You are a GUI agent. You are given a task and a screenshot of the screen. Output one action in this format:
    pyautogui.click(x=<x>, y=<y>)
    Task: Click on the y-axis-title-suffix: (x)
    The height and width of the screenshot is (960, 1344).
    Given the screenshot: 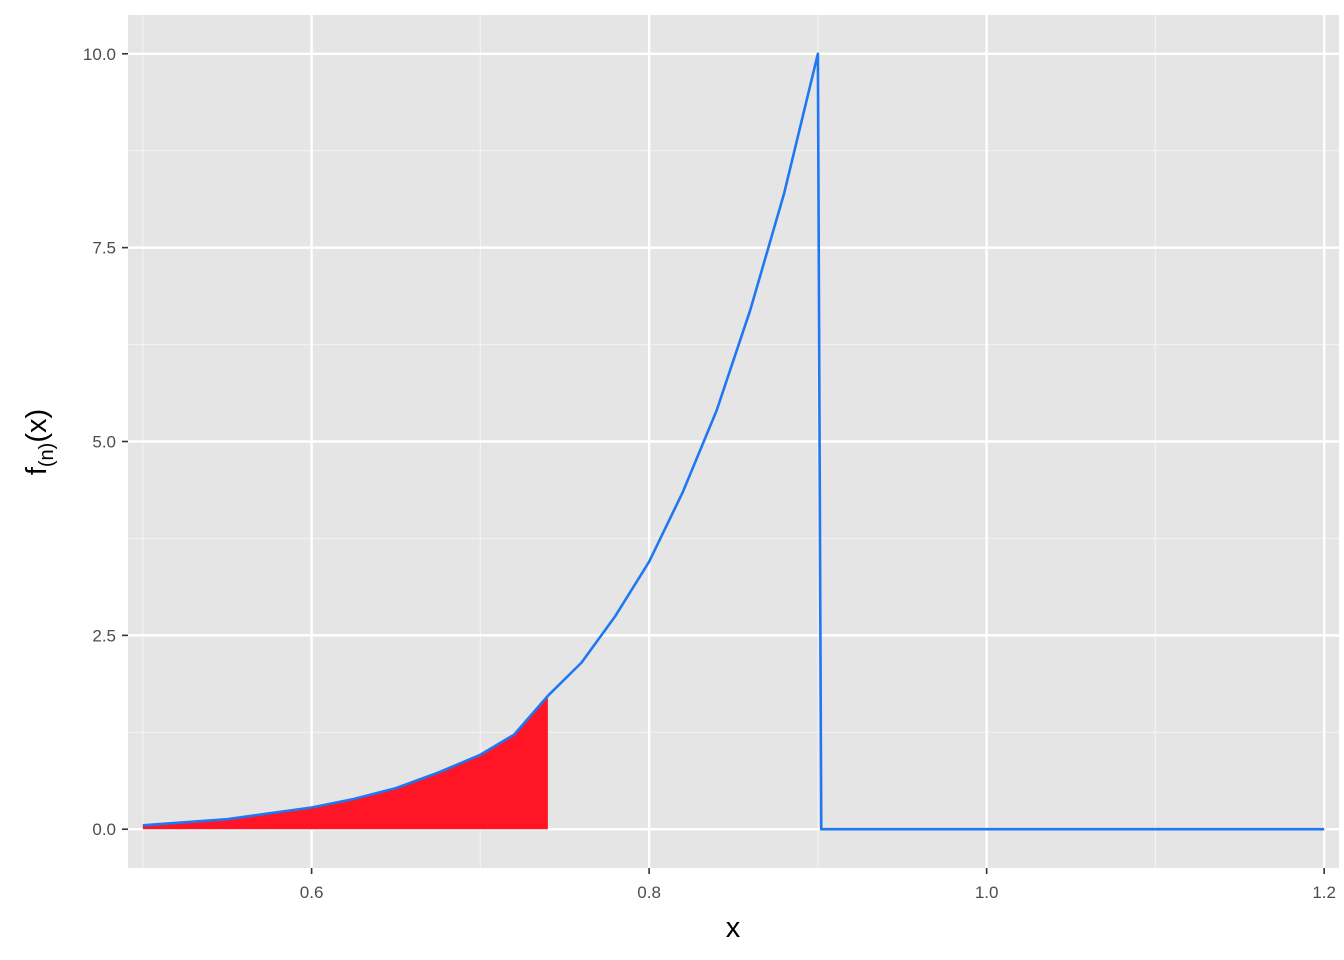 What is the action you would take?
    pyautogui.click(x=37, y=426)
    